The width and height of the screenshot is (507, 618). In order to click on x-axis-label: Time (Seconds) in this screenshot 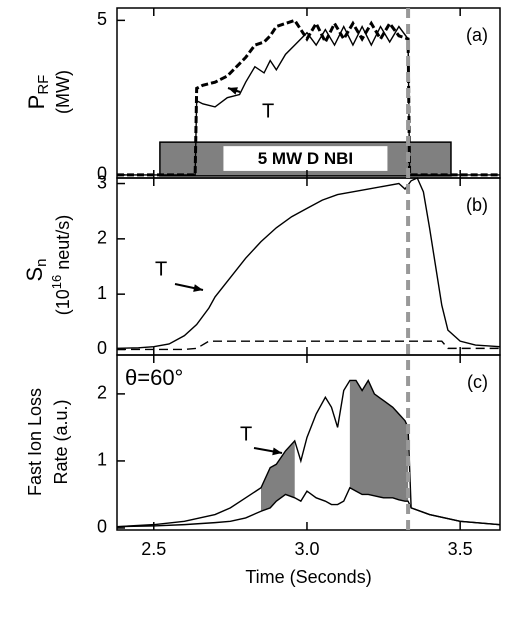, I will do `click(308, 577)`.